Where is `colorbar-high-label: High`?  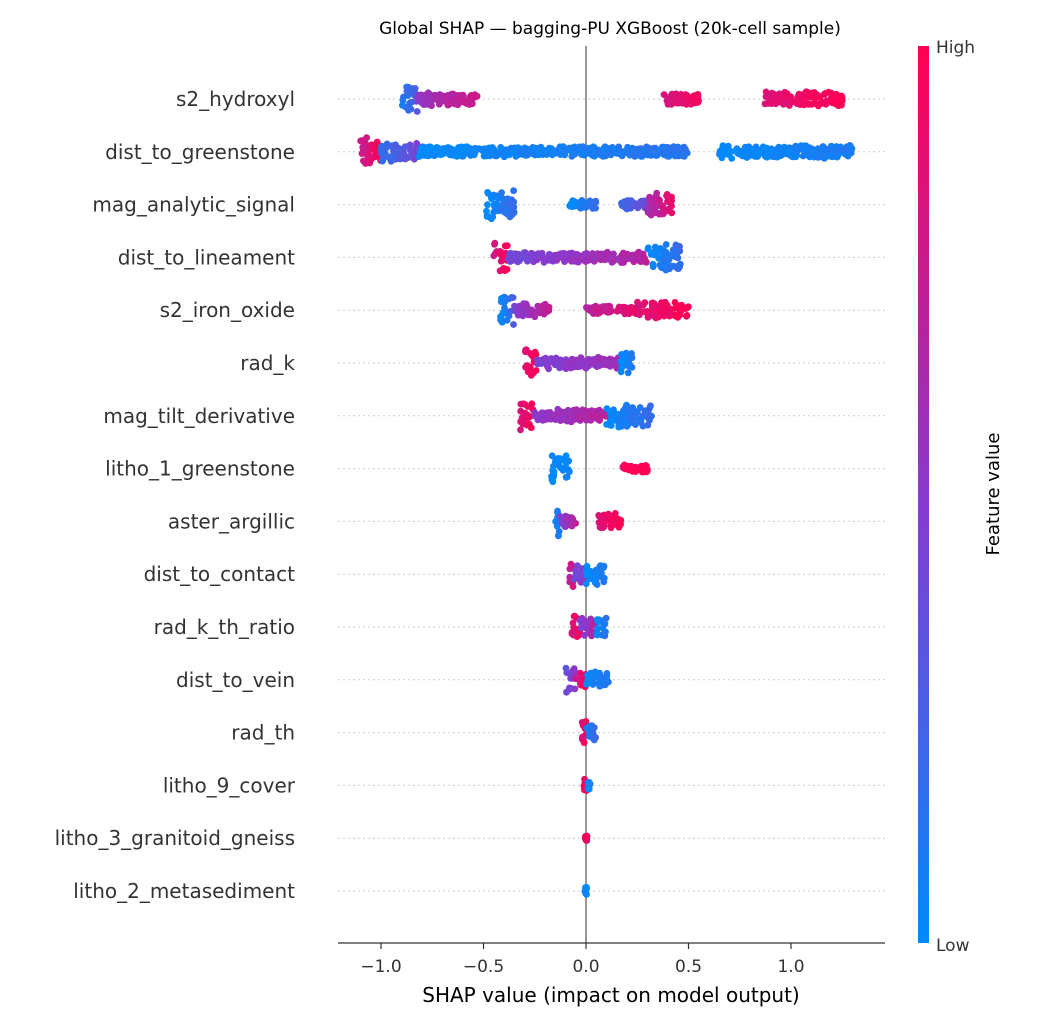 colorbar-high-label: High is located at coordinates (955, 48).